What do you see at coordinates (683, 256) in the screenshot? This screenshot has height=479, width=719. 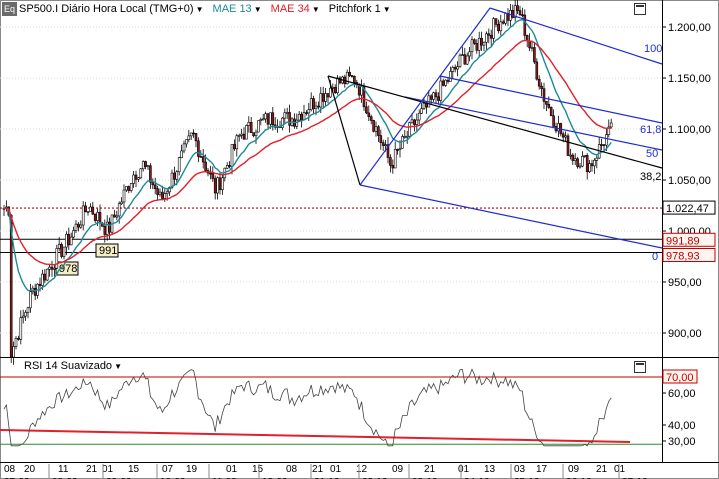 I see `level-low-label: 978,93` at bounding box center [683, 256].